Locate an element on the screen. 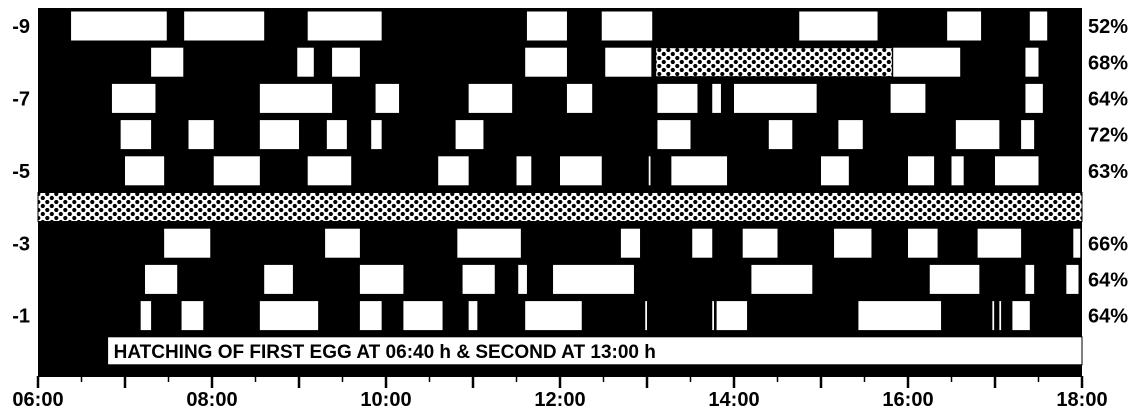 The height and width of the screenshot is (411, 1140). day-label: -3 is located at coordinates (21, 244).